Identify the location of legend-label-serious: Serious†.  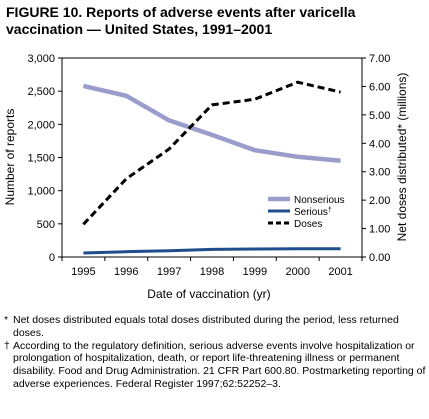
(313, 212).